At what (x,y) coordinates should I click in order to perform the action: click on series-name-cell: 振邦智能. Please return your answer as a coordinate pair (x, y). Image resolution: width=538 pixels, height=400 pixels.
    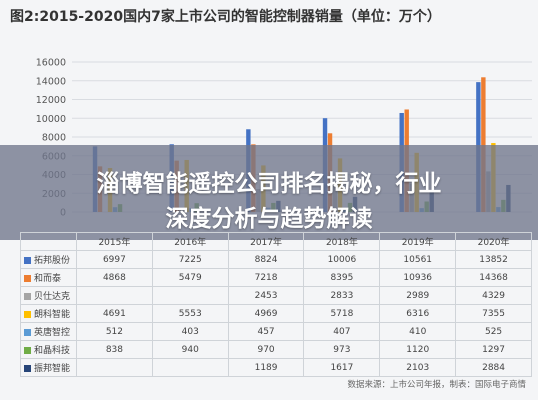
    Looking at the image, I should click on (48, 367).